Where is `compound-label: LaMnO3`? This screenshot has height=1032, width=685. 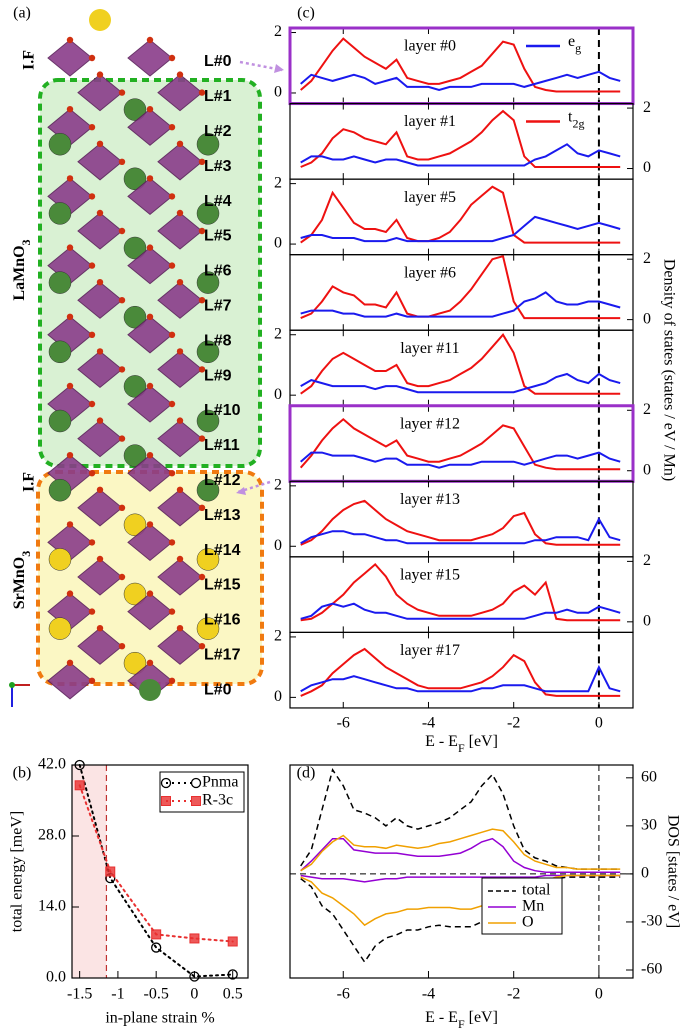 compound-label: LaMnO3 is located at coordinates (22, 269).